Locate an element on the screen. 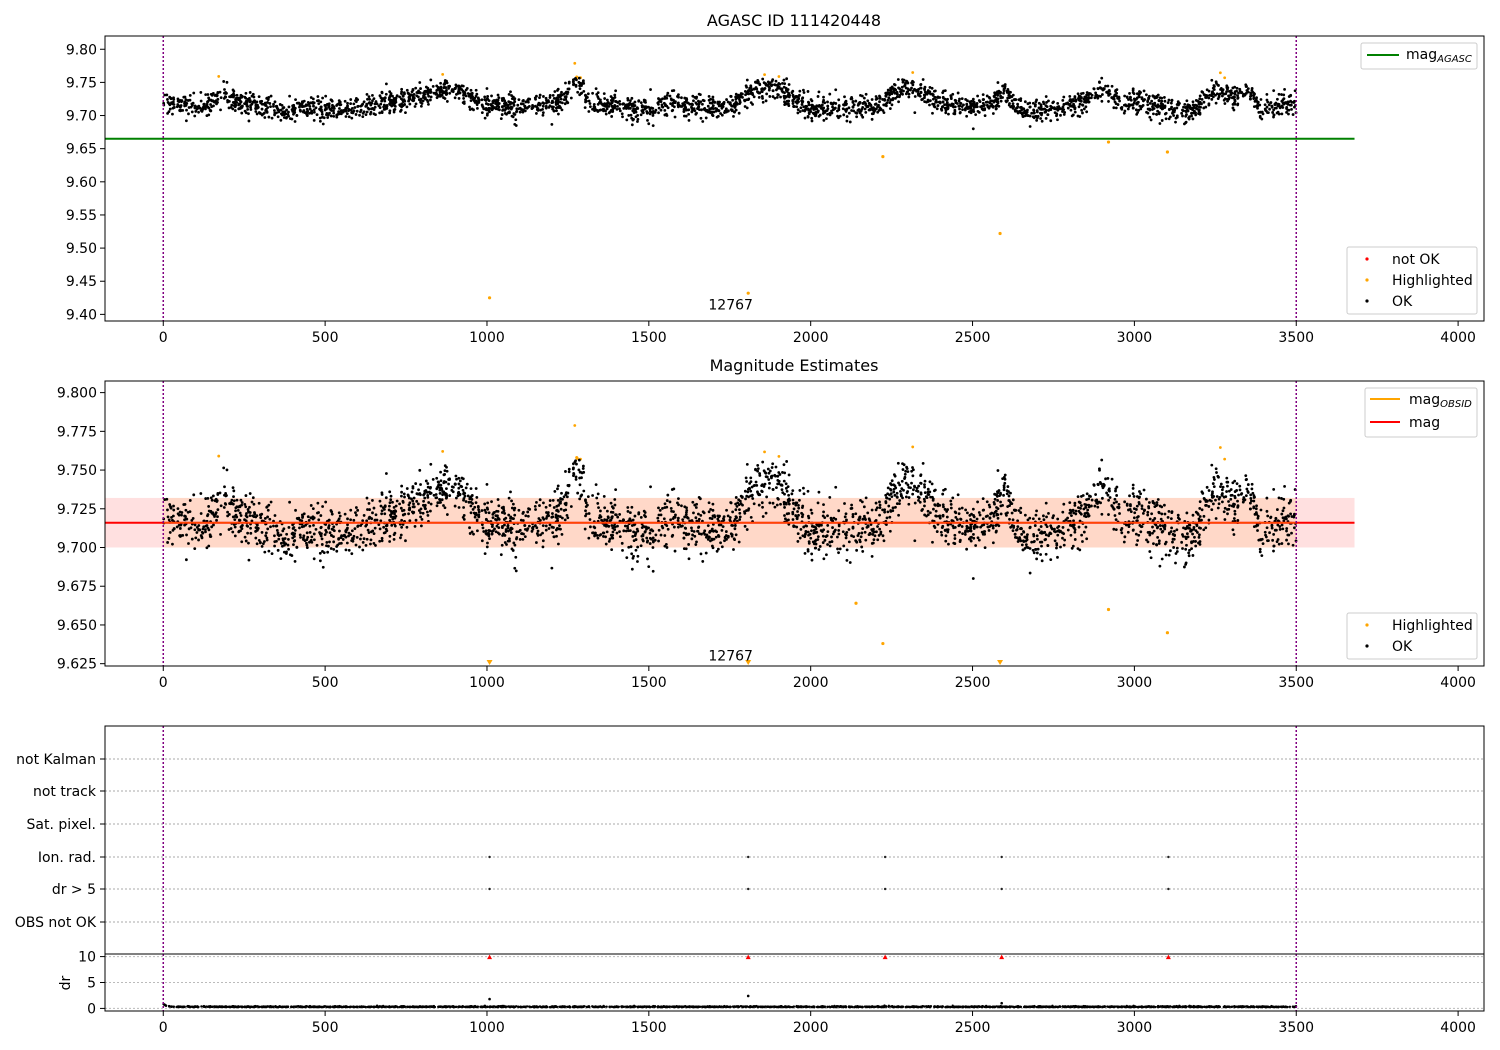 This screenshot has height=1050, width=1500. legend-ok: OK is located at coordinates (1402, 302).